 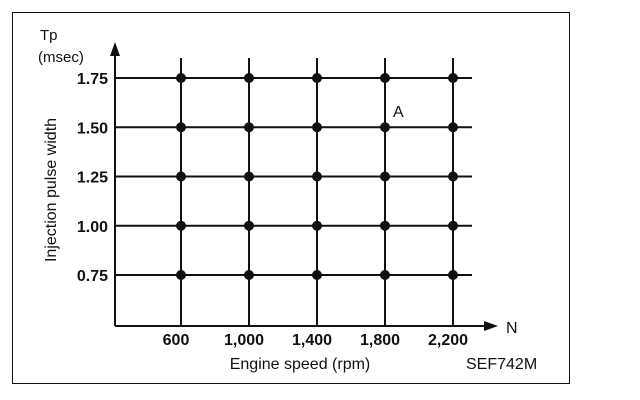 I want to click on x-tick-label-1: 1,000, so click(x=244, y=340).